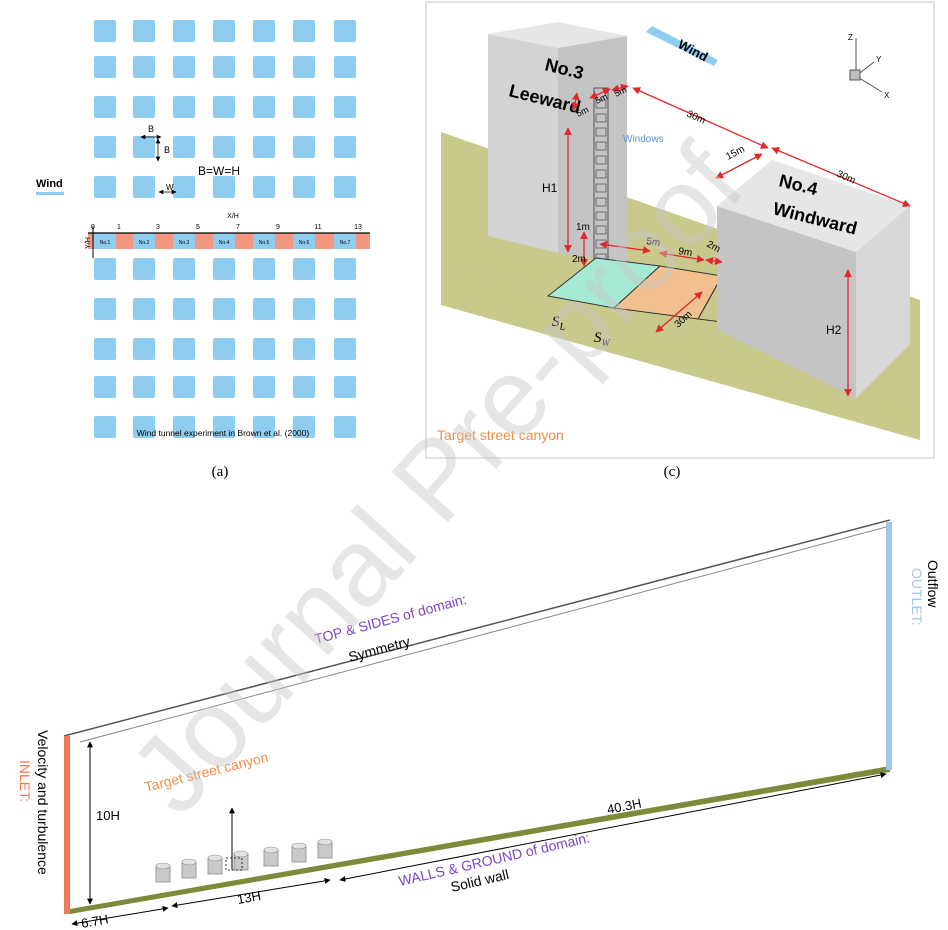 This screenshot has width=948, height=930. What do you see at coordinates (105, 243) in the screenshot?
I see `strip-block-tag: No.1` at bounding box center [105, 243].